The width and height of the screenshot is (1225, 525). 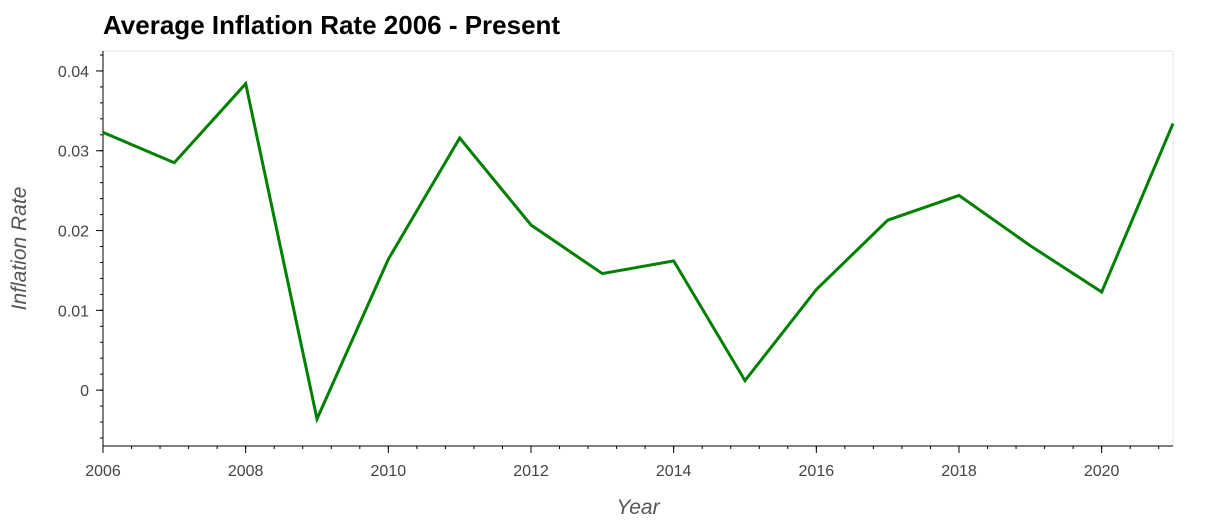 What do you see at coordinates (73, 311) in the screenshot?
I see `y-tick-label: 0.01` at bounding box center [73, 311].